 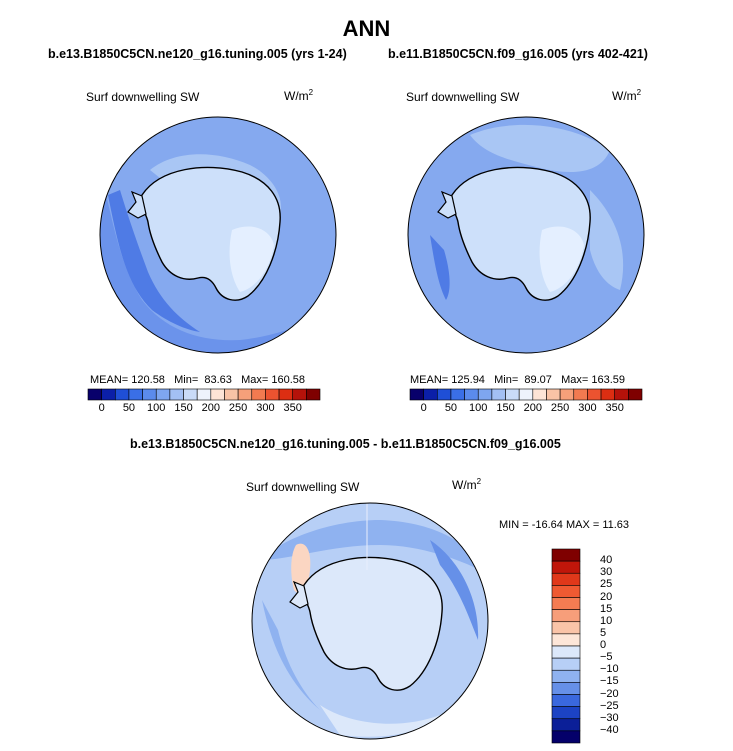 I want to click on diff-positive-patch, so click(x=301, y=568).